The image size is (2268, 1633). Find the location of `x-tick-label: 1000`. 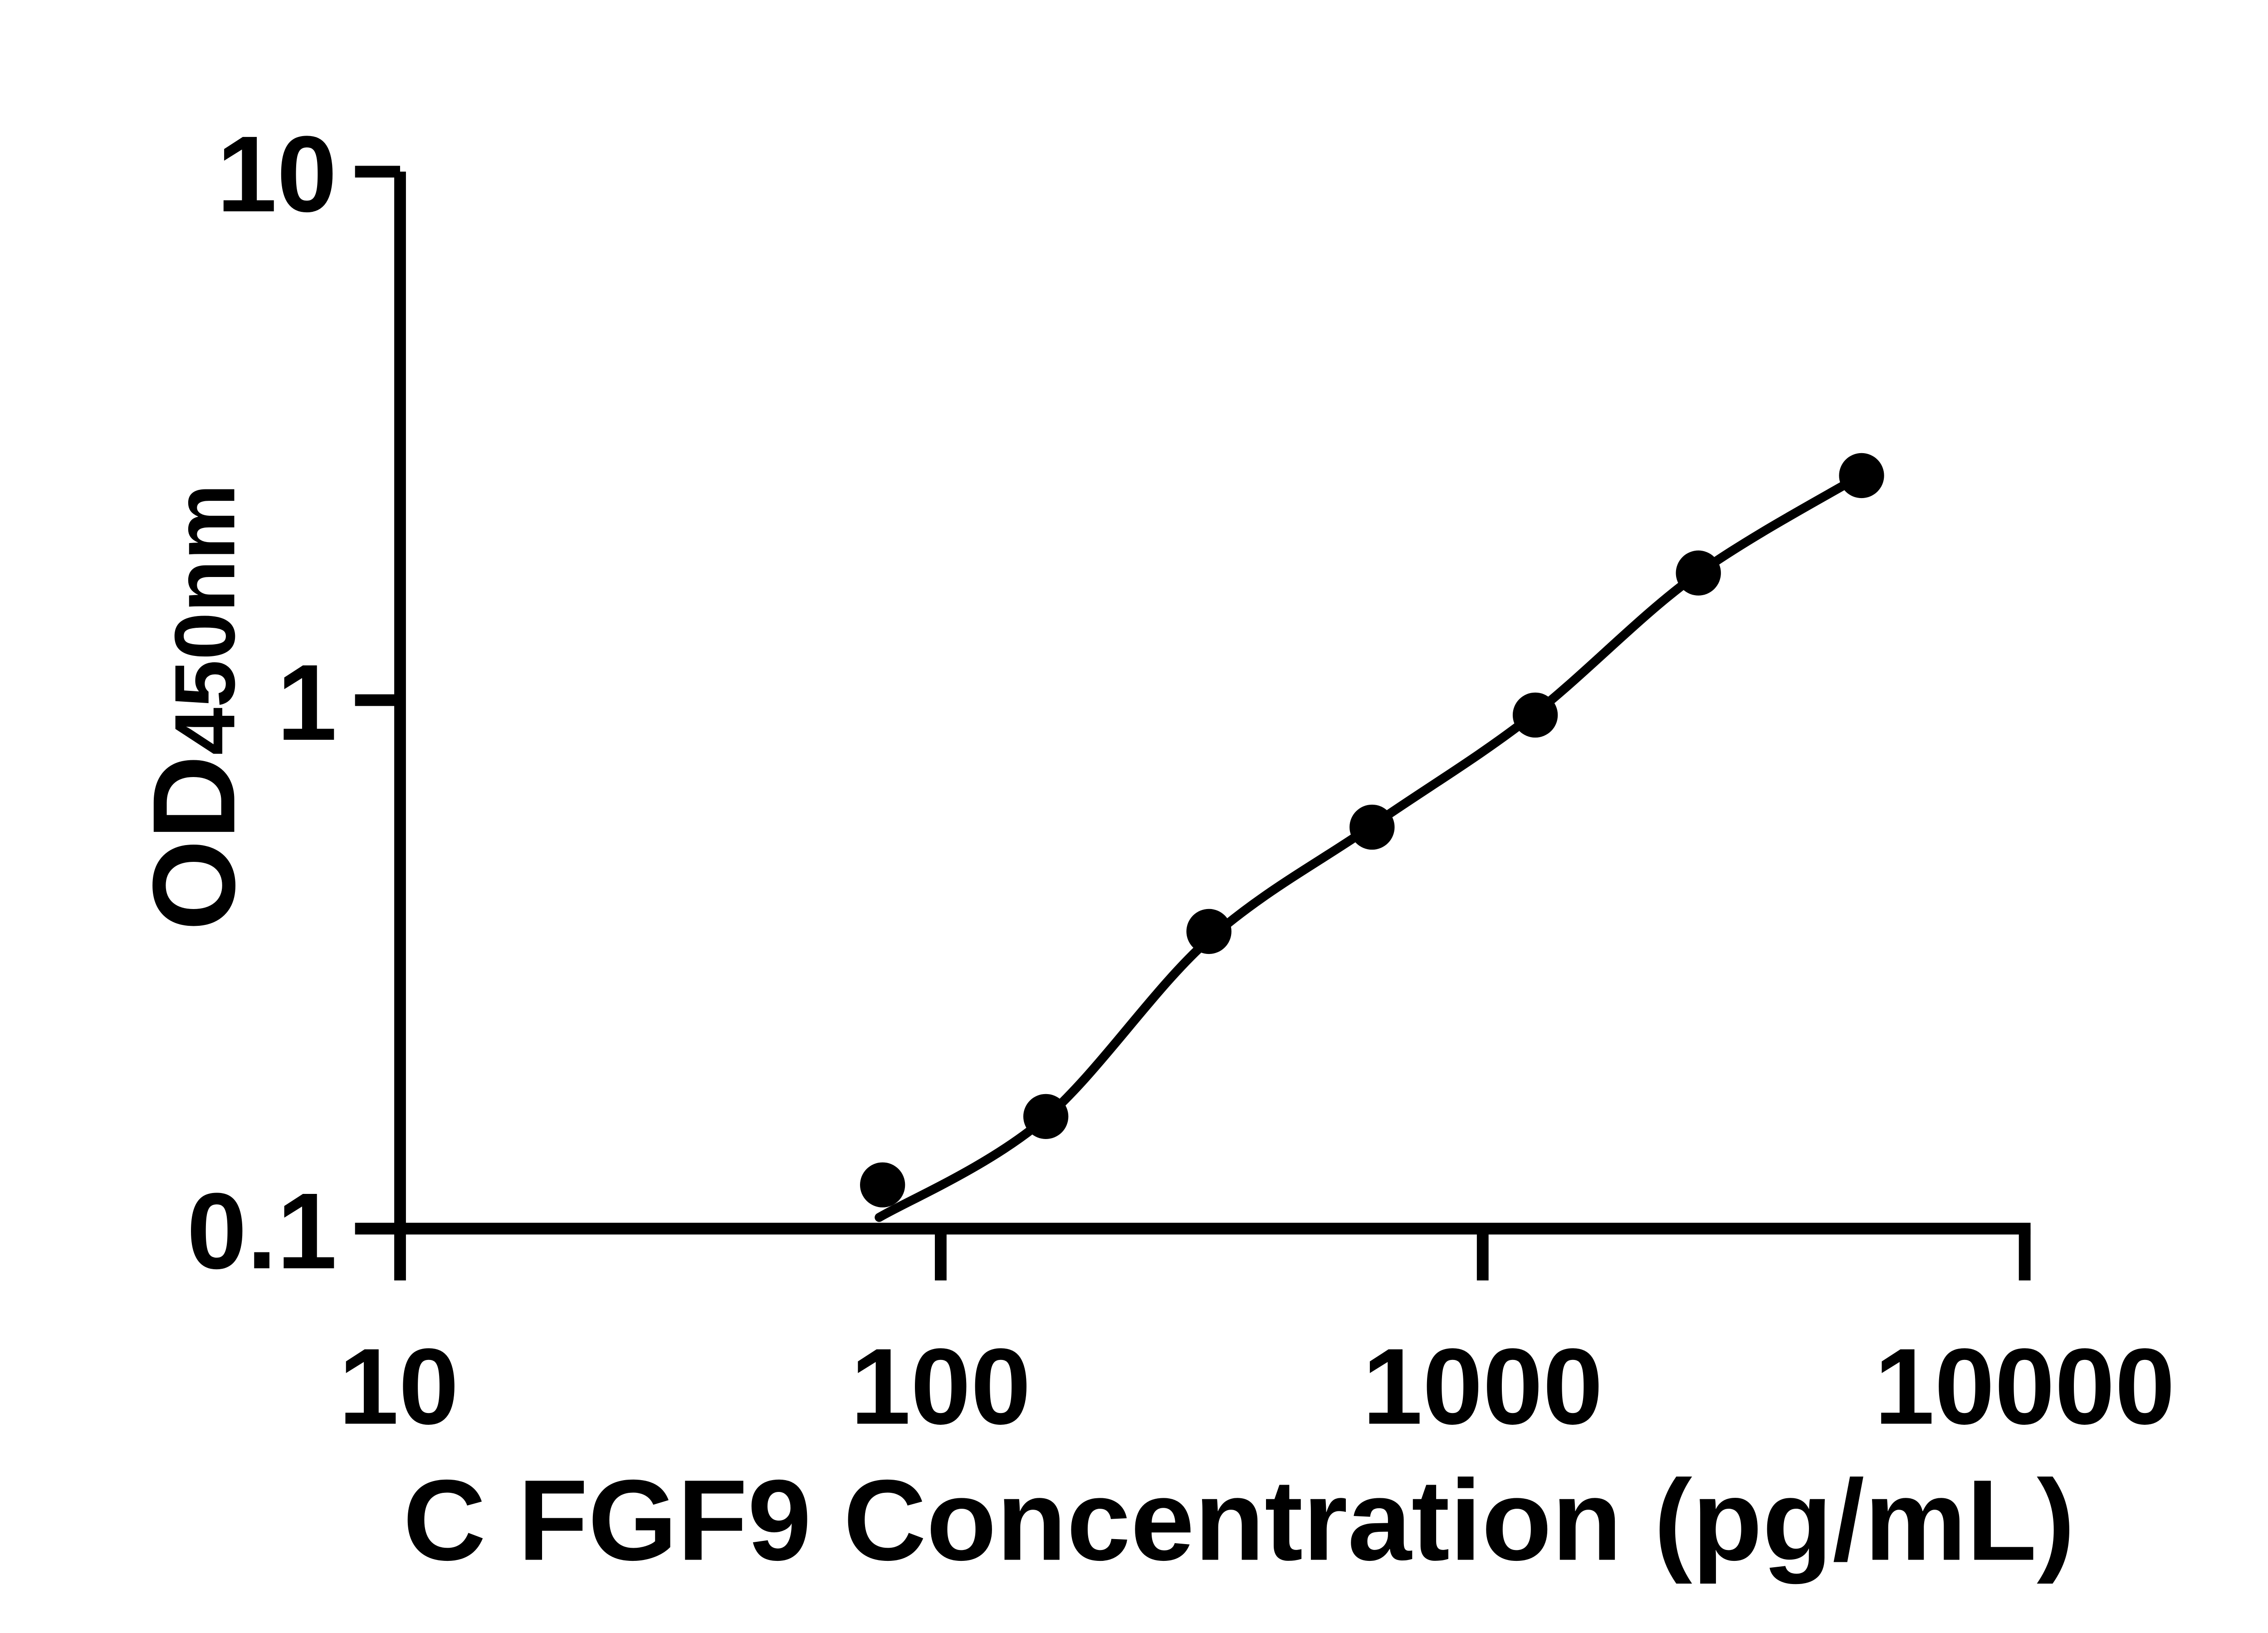

x-tick-label: 1000 is located at coordinates (1483, 1386).